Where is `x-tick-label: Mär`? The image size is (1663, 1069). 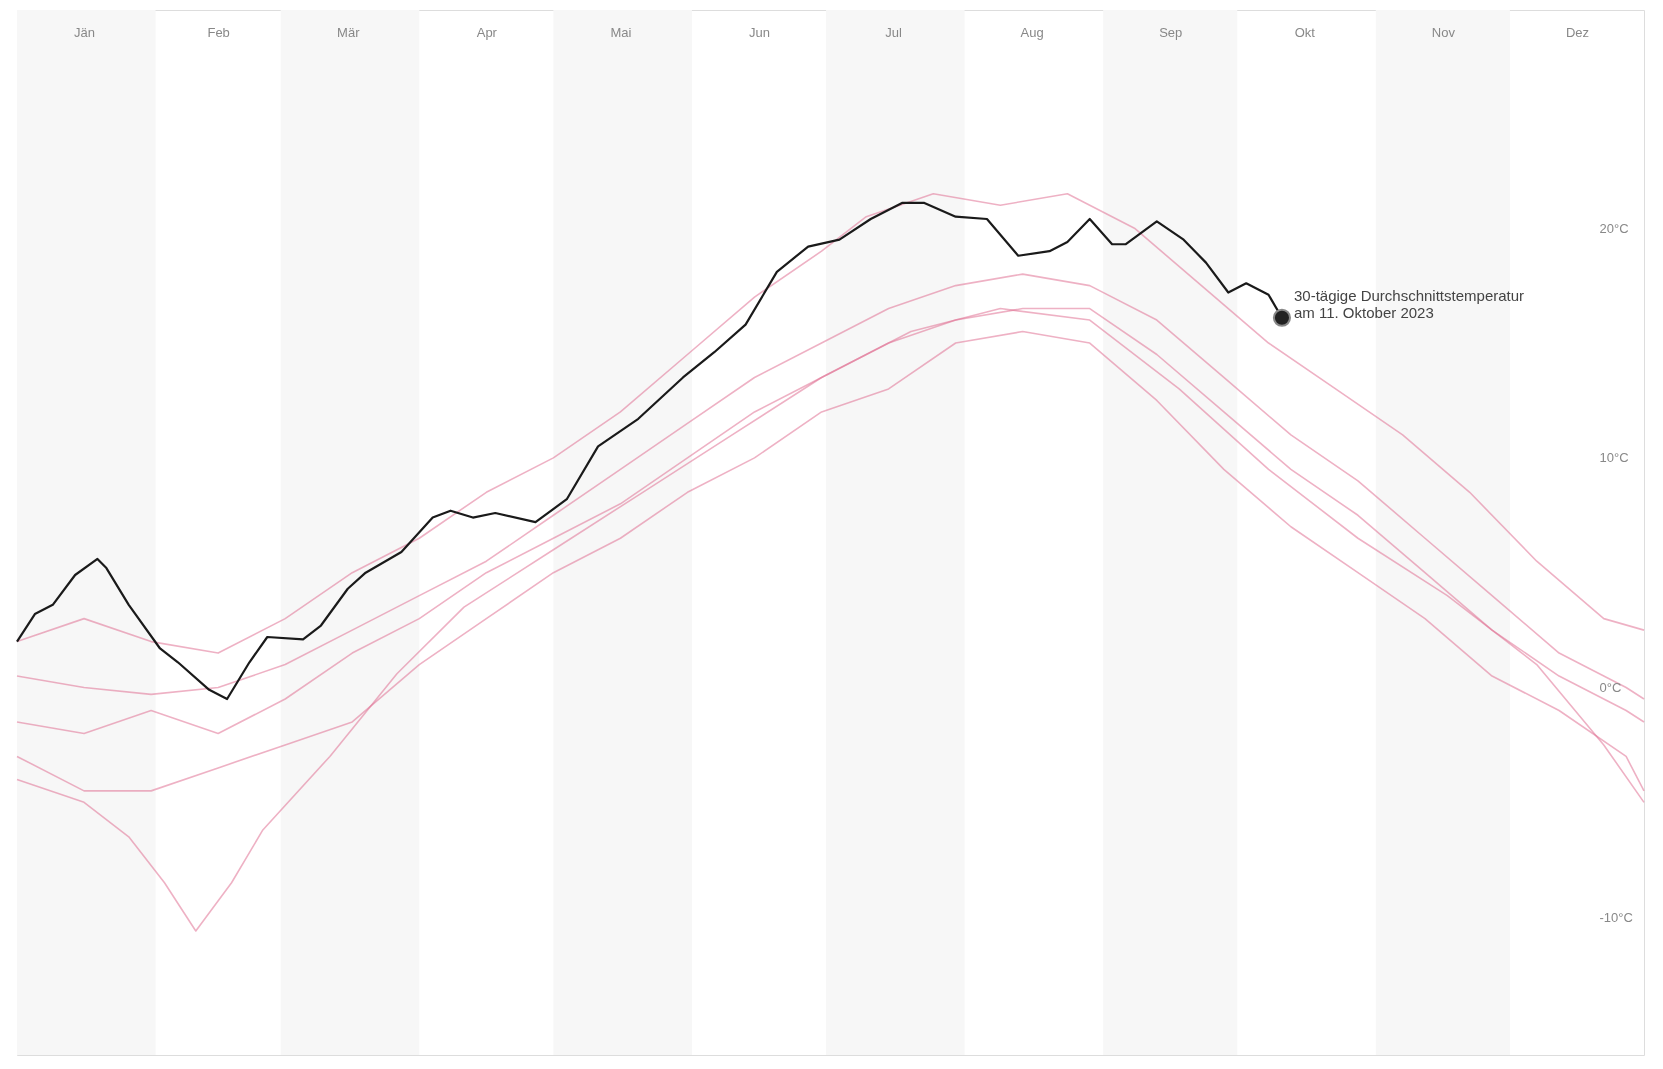 x-tick-label: Mär is located at coordinates (349, 32).